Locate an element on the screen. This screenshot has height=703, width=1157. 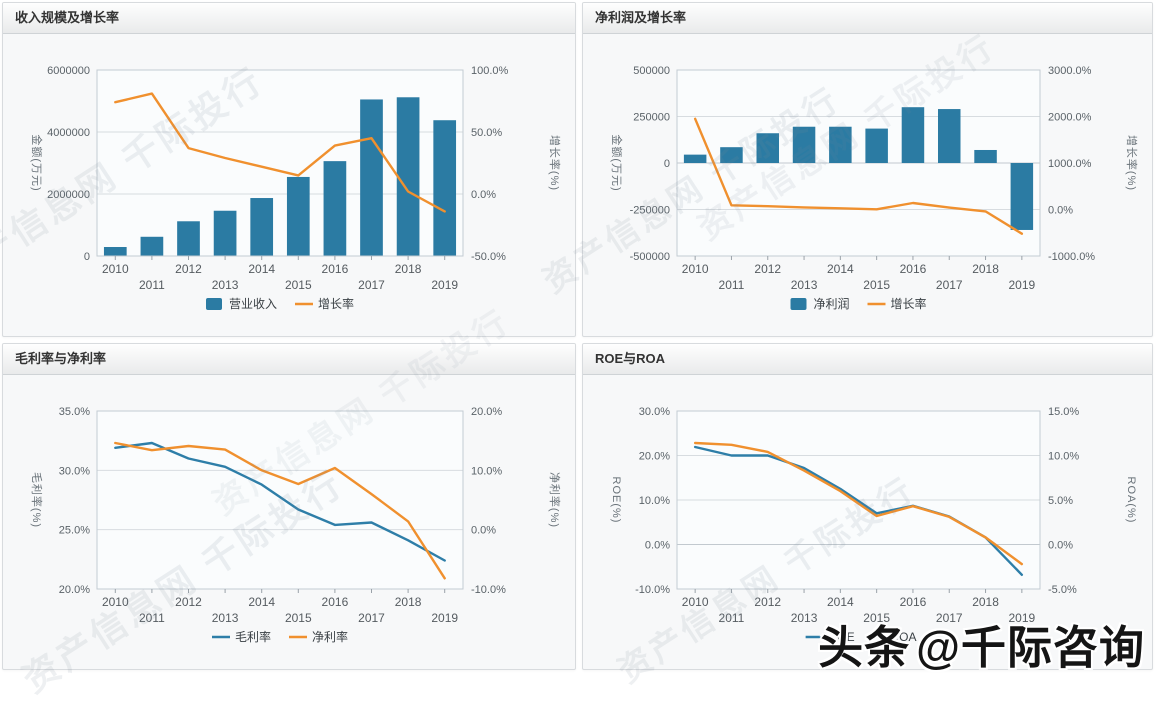
chart-title-roe-roa: ROE与ROA is located at coordinates (867, 359).